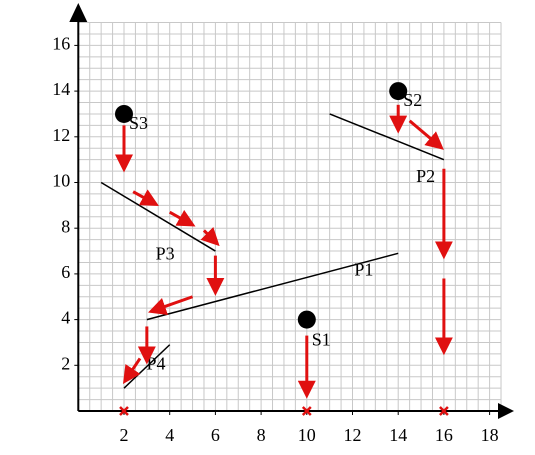 The image size is (535, 455). What do you see at coordinates (61, 181) in the screenshot?
I see `y-tick-label: 10` at bounding box center [61, 181].